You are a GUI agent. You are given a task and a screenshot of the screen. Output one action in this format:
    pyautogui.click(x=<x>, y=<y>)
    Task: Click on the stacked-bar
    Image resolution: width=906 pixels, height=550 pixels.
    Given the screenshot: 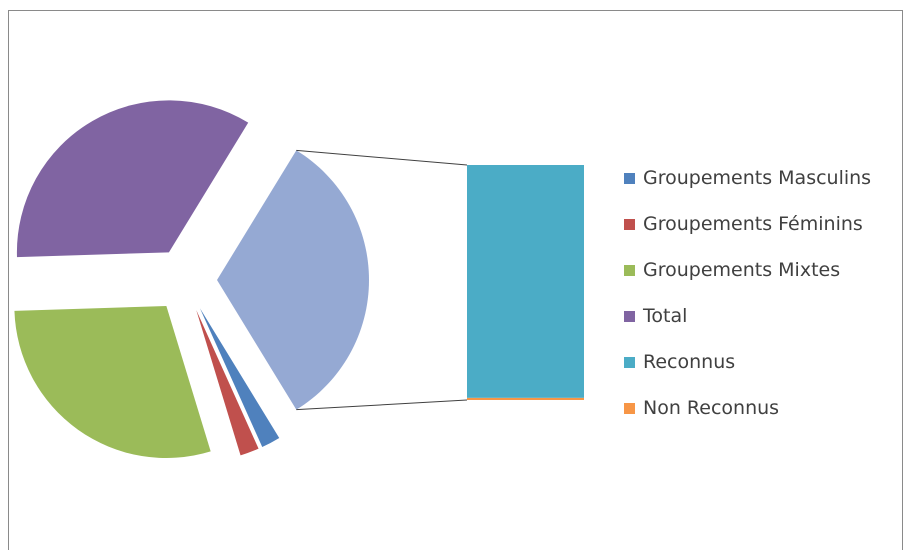 What is the action you would take?
    pyautogui.click(x=525, y=282)
    